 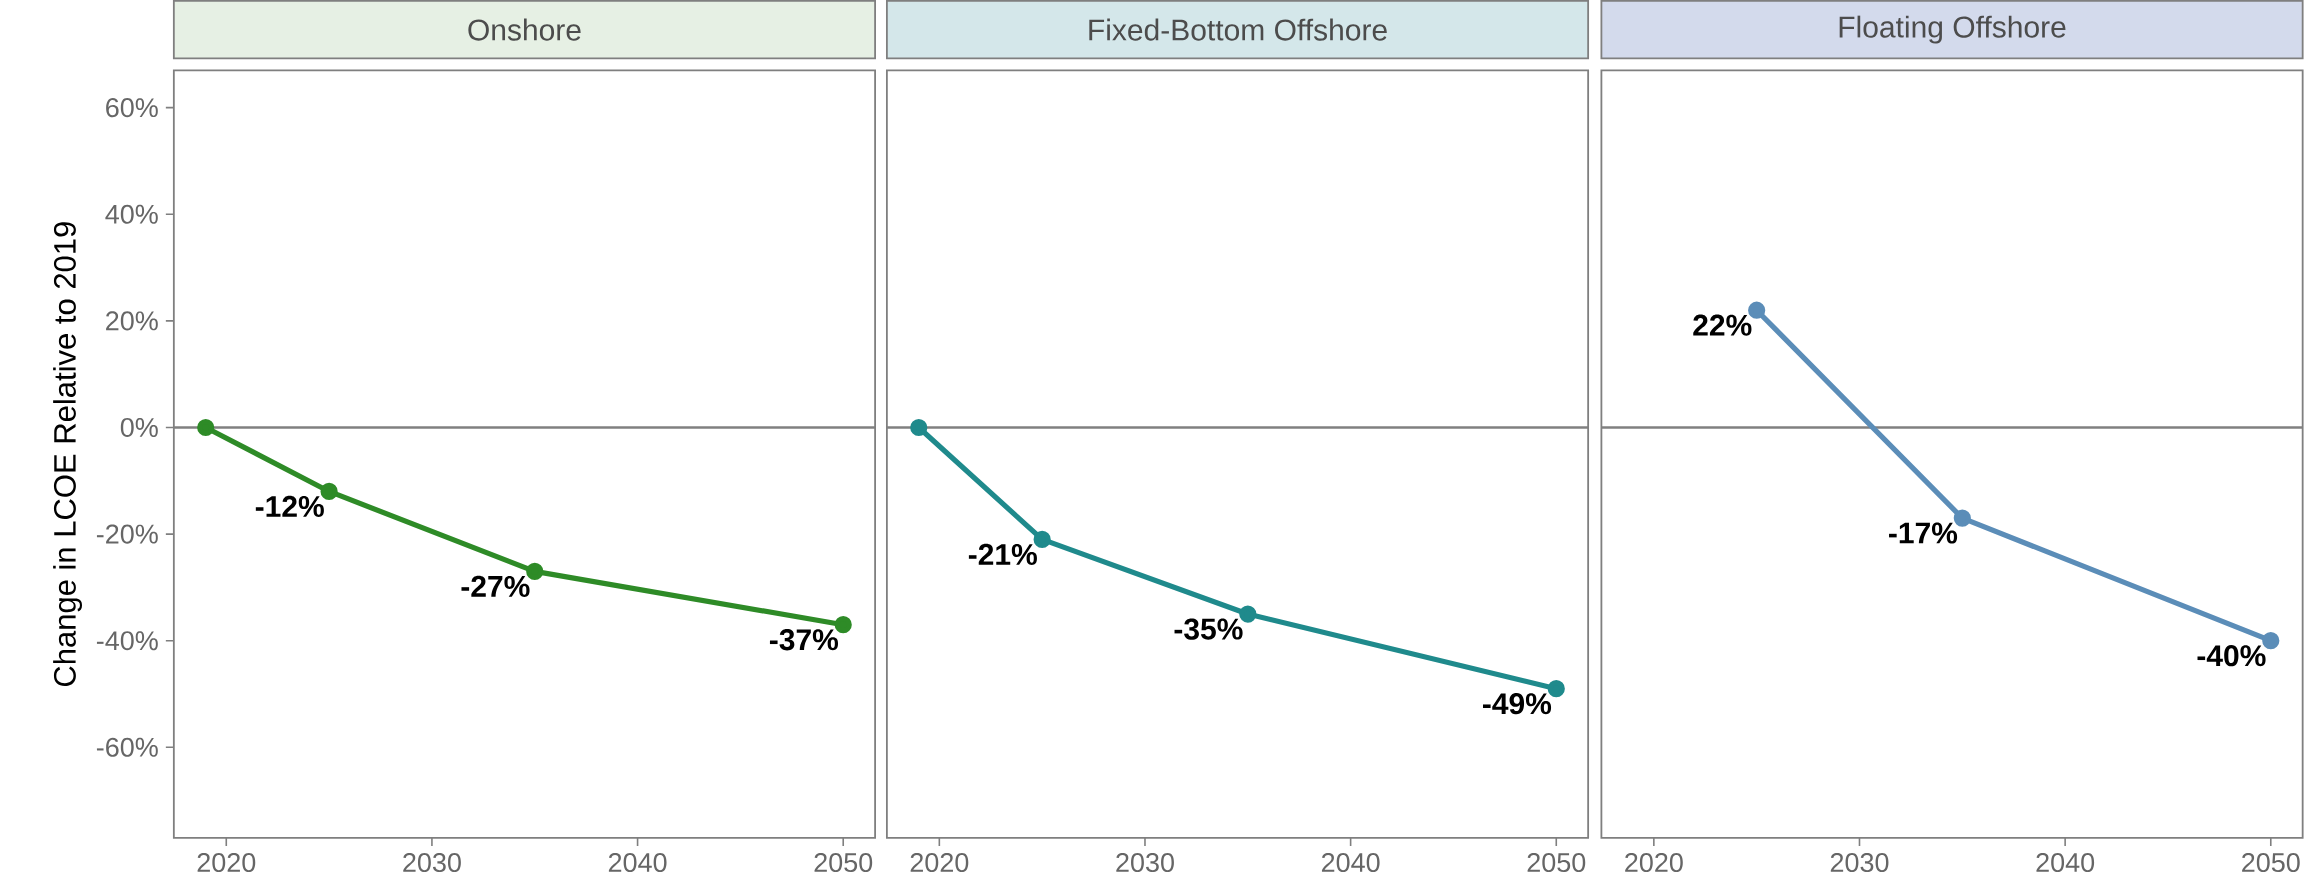 I want to click on data-label: -49%, so click(x=1517, y=704).